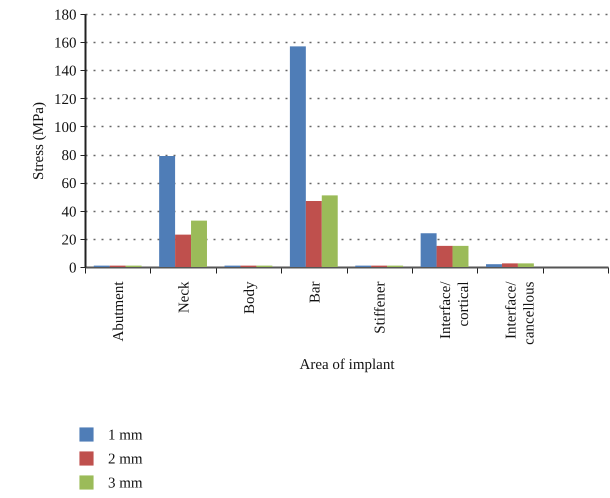 Image resolution: width=610 pixels, height=498 pixels. What do you see at coordinates (65, 72) in the screenshot?
I see `y-tick-label: 140` at bounding box center [65, 72].